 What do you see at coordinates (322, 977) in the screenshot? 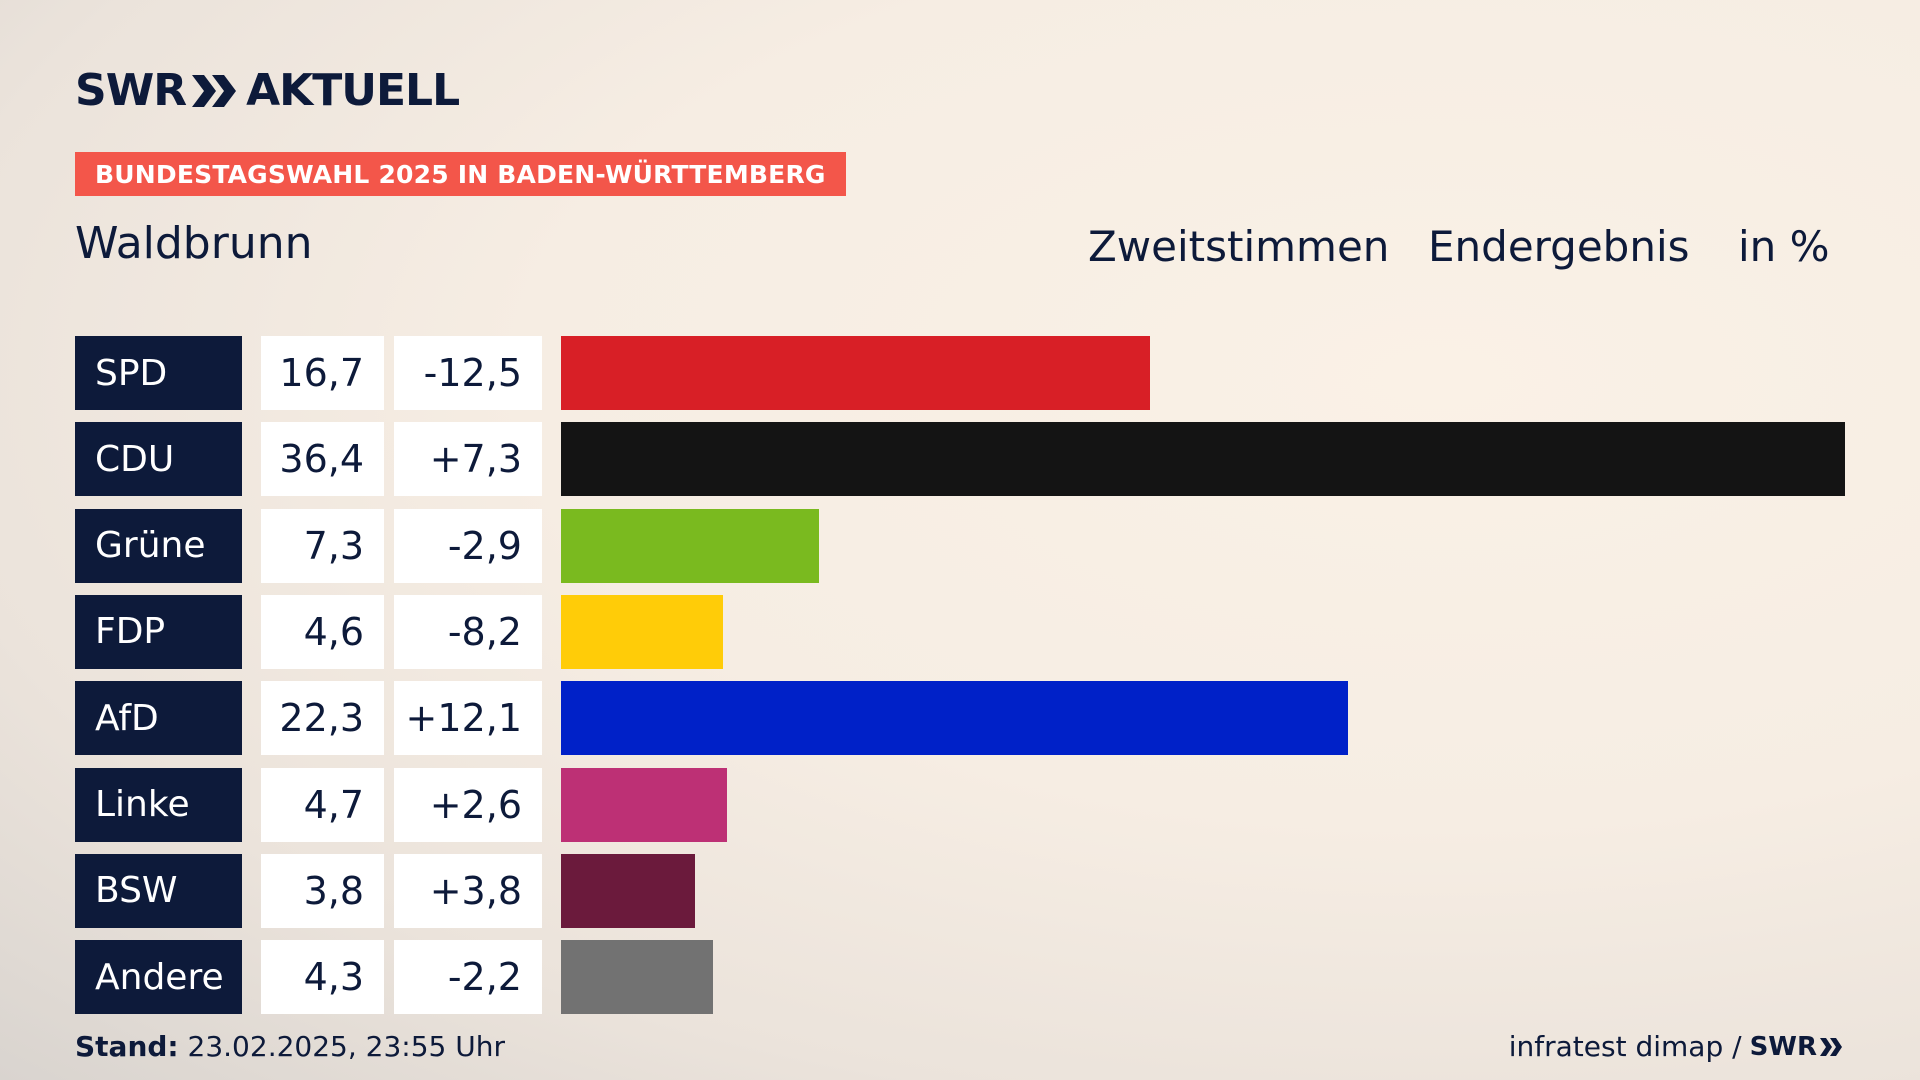
I see `vote-share-label: 4,3` at bounding box center [322, 977].